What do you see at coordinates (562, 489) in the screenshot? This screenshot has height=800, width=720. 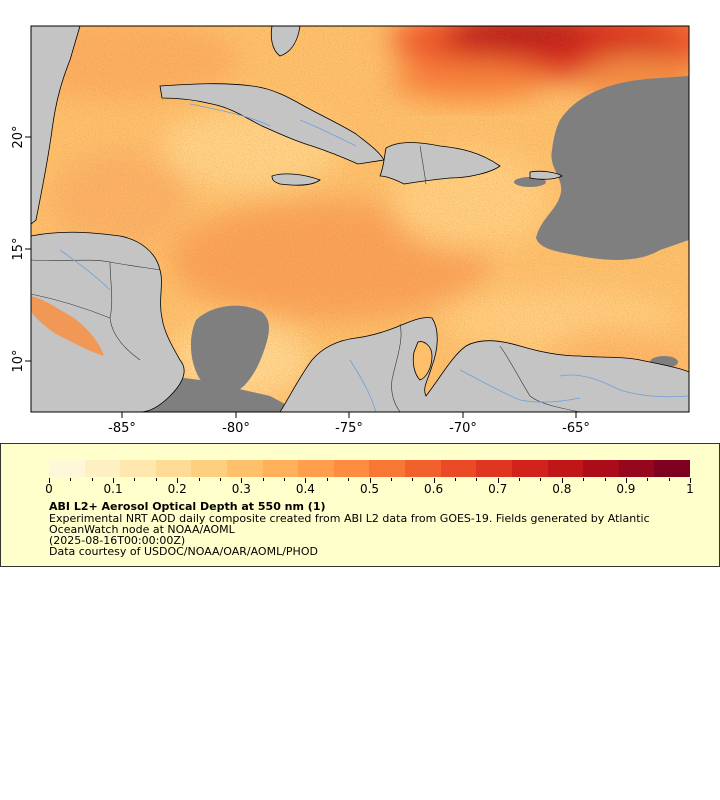 I see `colorbar-tick-label: 0.8` at bounding box center [562, 489].